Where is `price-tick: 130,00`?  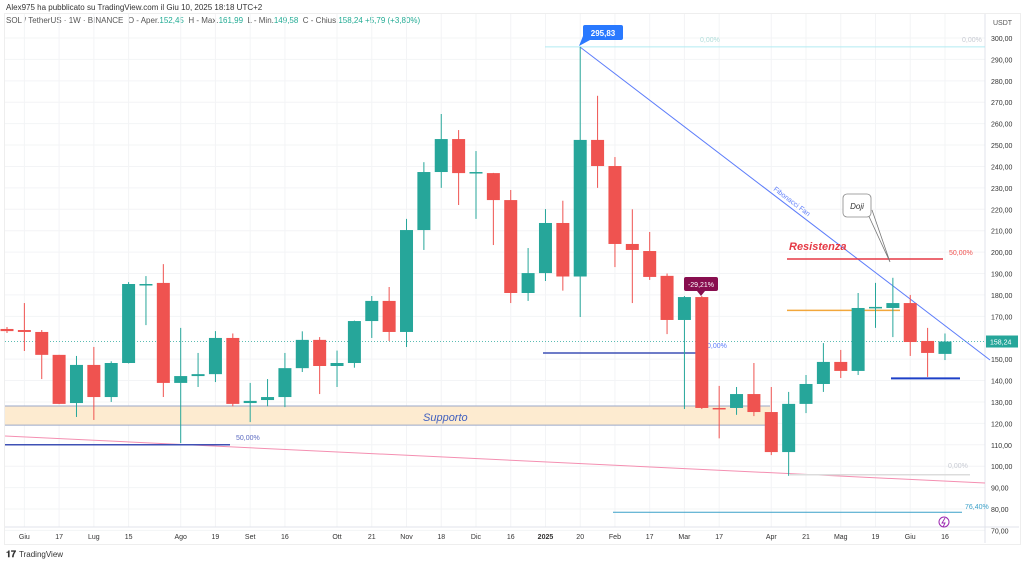 price-tick: 130,00 is located at coordinates (1002, 403).